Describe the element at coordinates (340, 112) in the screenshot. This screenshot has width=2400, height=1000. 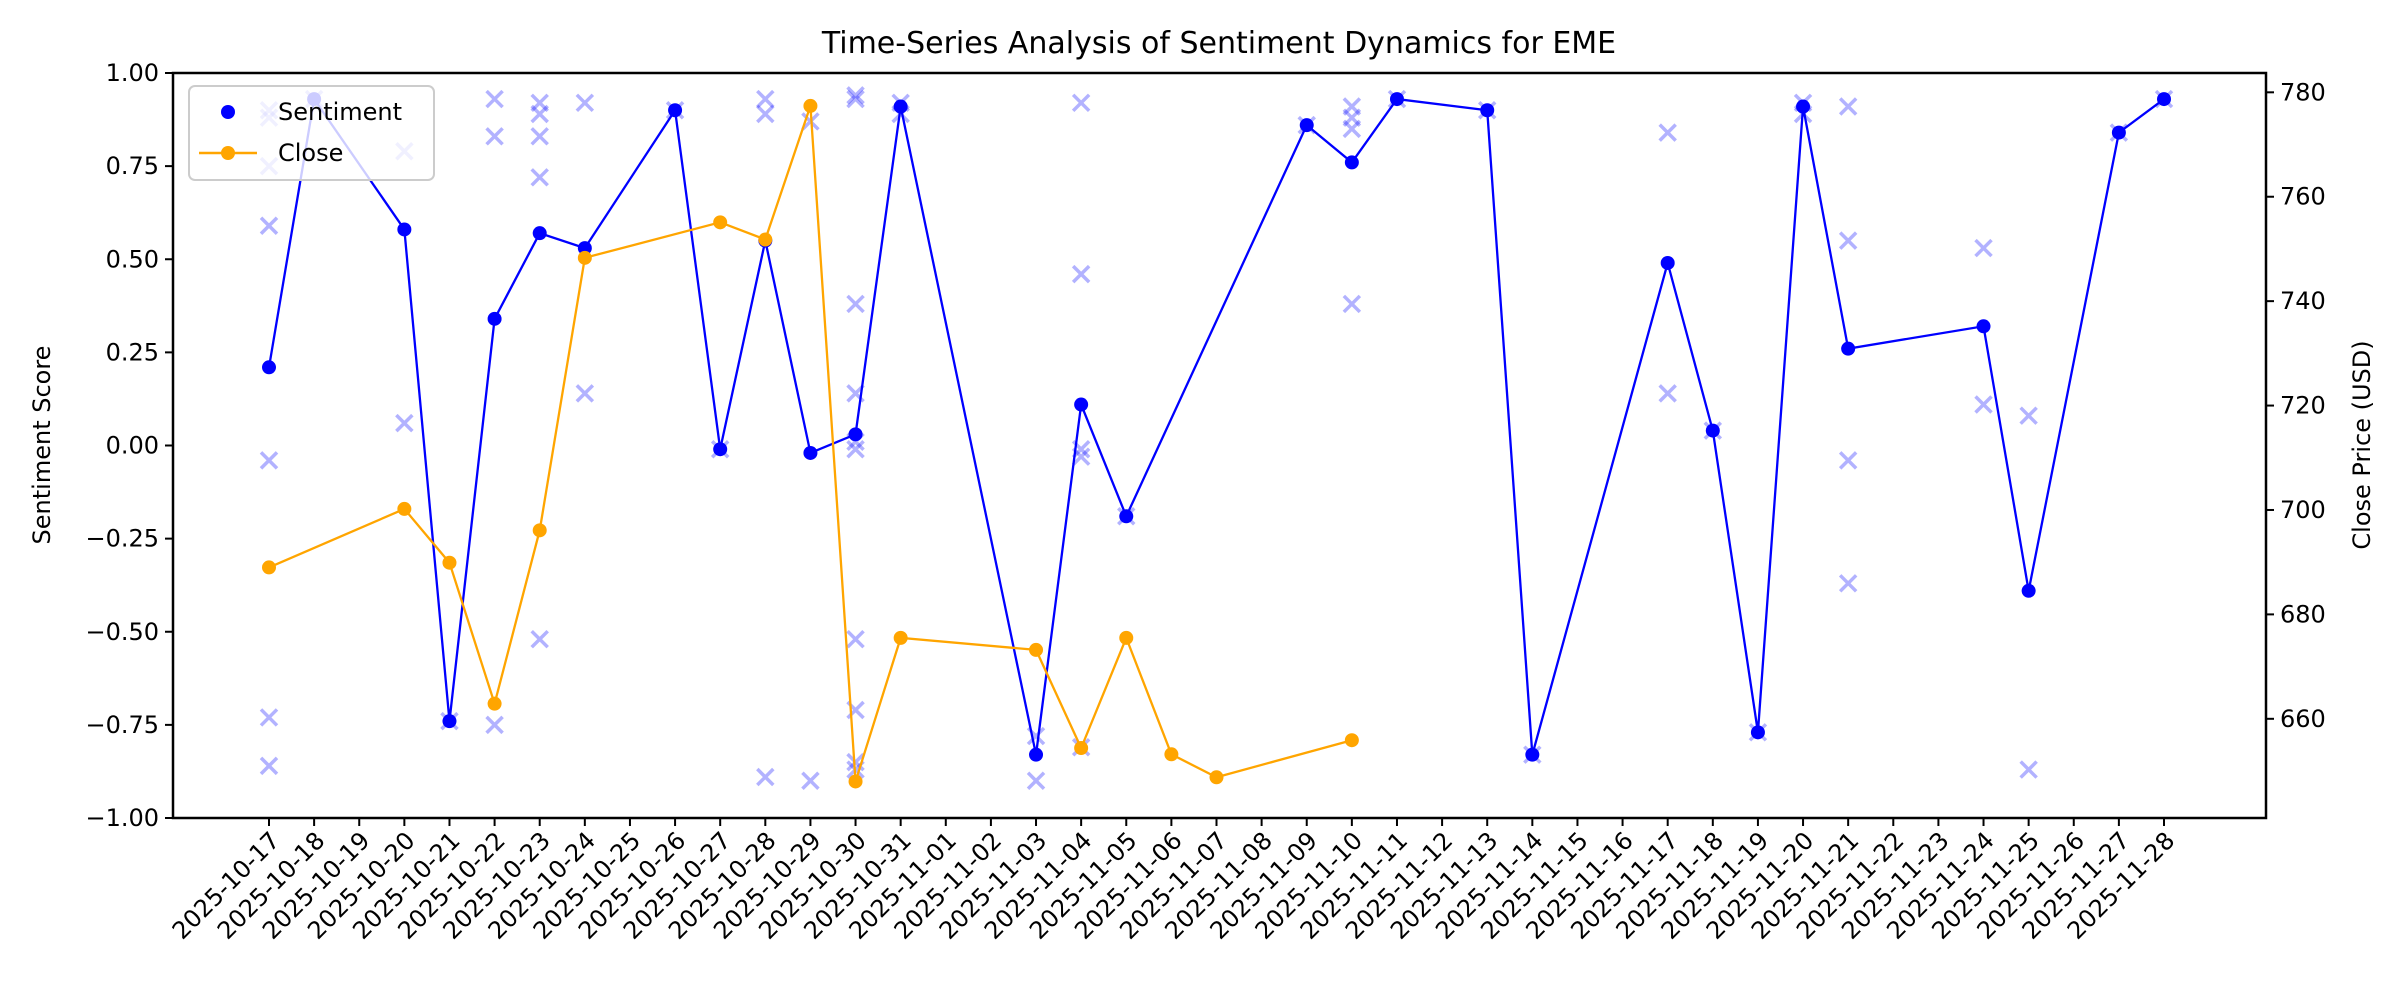
I see `legend-sentiment-label: Sentiment` at that location.